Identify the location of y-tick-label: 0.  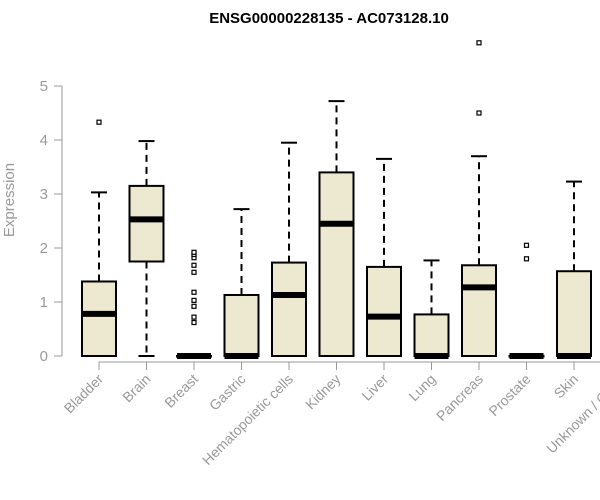
(44, 356).